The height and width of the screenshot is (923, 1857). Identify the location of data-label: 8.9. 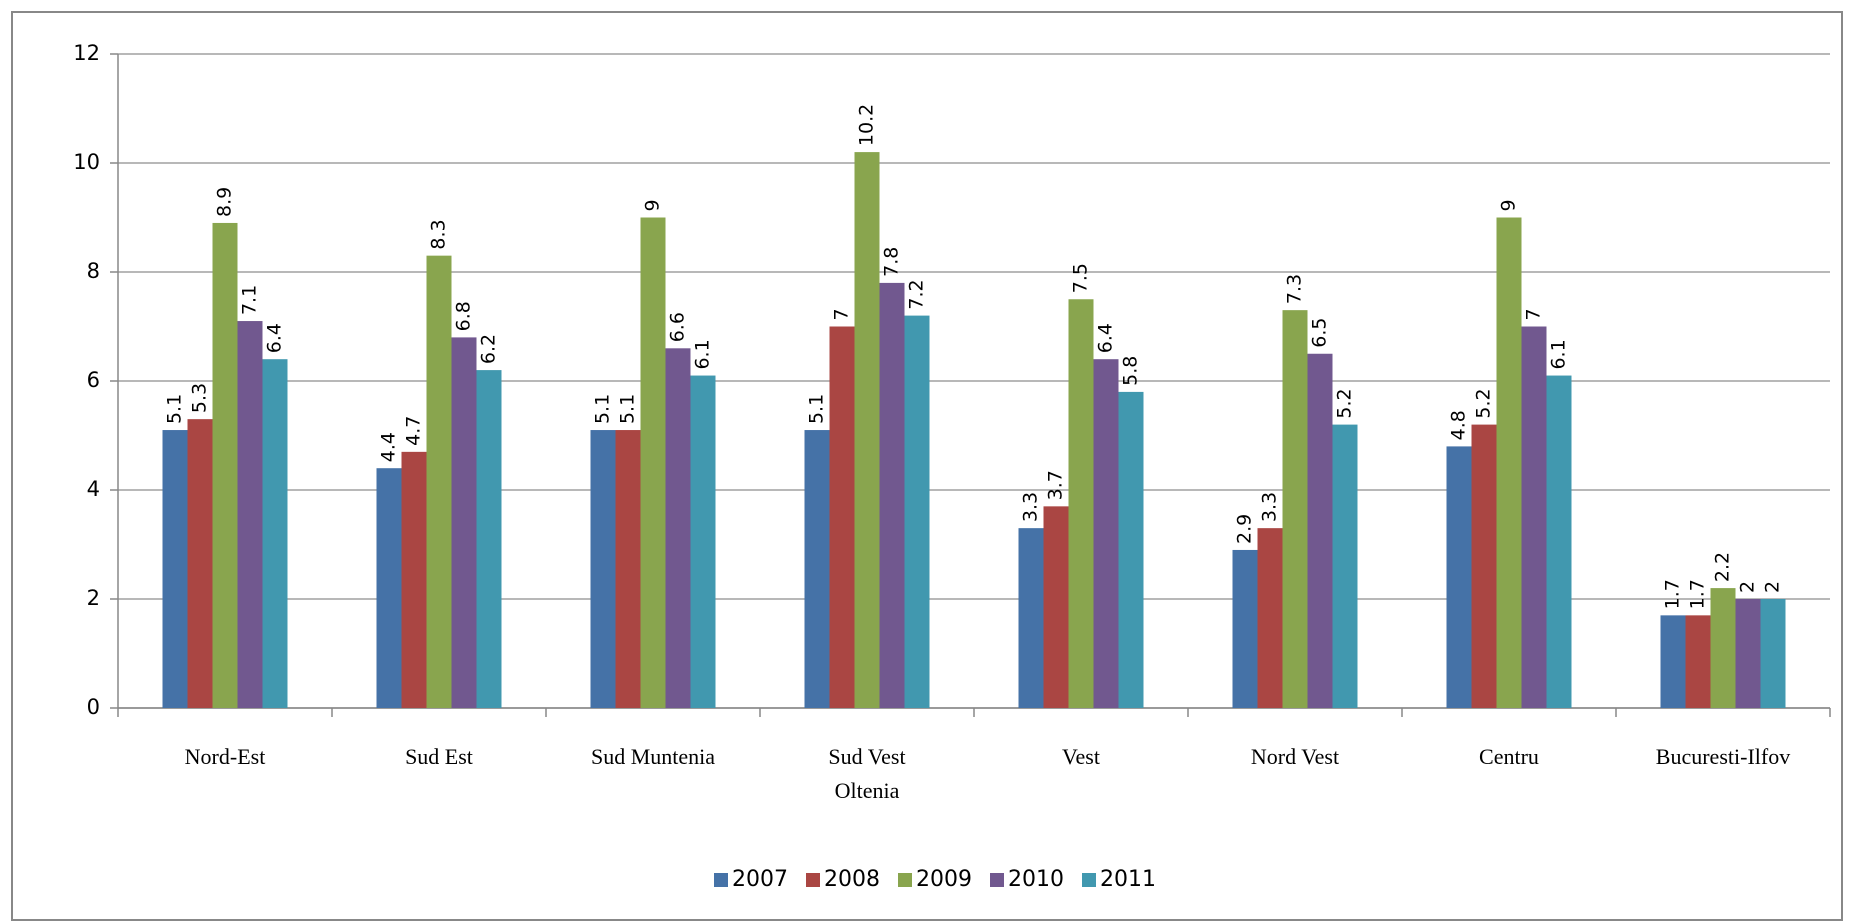
(225, 202).